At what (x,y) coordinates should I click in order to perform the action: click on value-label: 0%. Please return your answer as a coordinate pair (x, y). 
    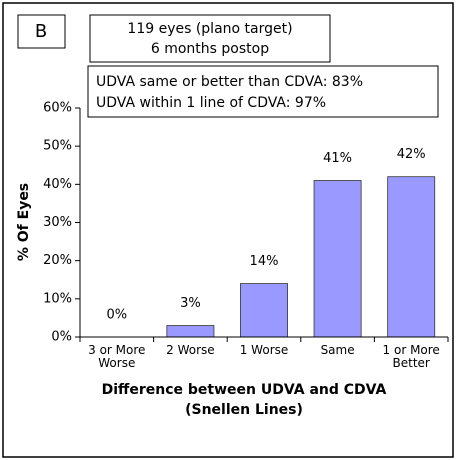
    Looking at the image, I should click on (116, 315).